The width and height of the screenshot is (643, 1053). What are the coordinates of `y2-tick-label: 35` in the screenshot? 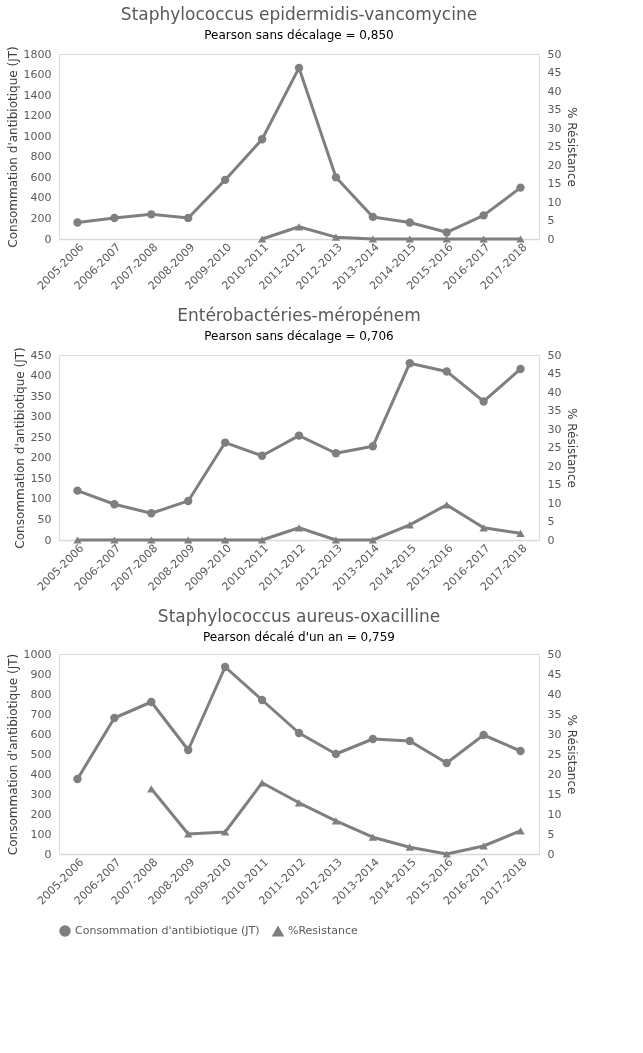 It's located at (554, 714).